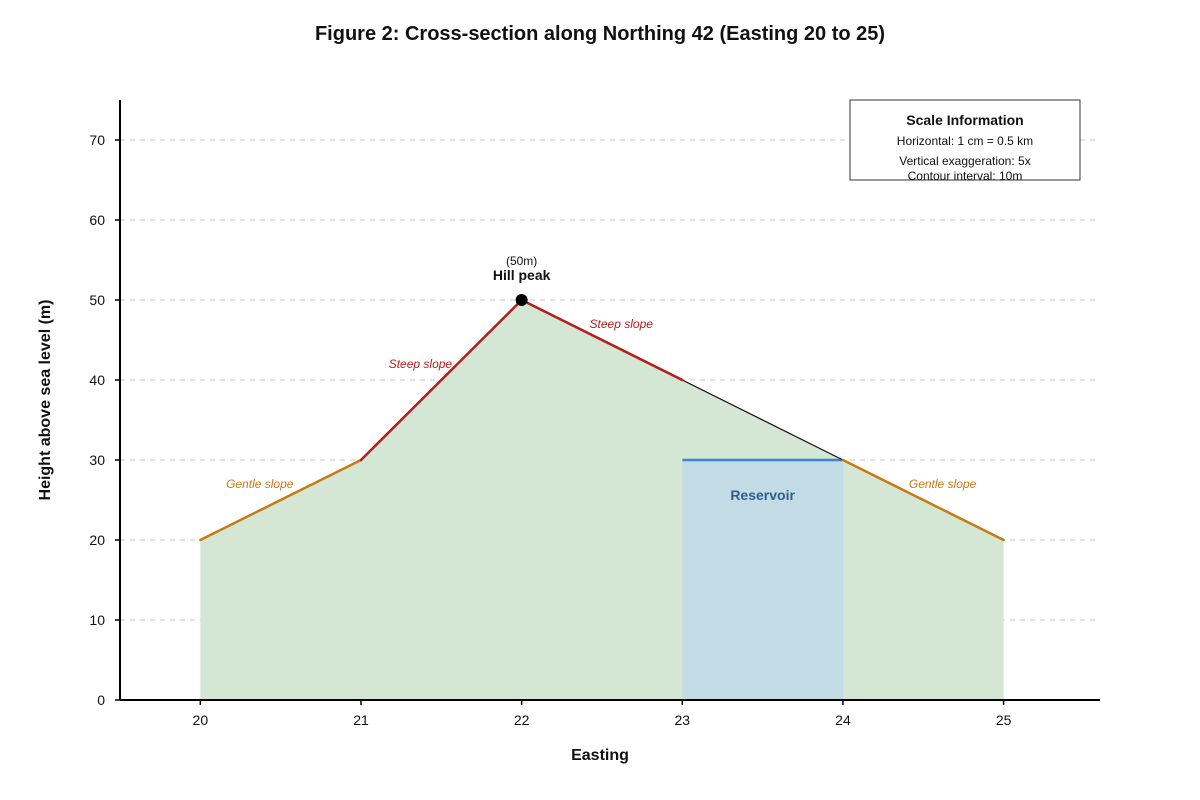 This screenshot has height=800, width=1200. Describe the element at coordinates (97, 140) in the screenshot. I see `y-tick-label: 70` at that location.